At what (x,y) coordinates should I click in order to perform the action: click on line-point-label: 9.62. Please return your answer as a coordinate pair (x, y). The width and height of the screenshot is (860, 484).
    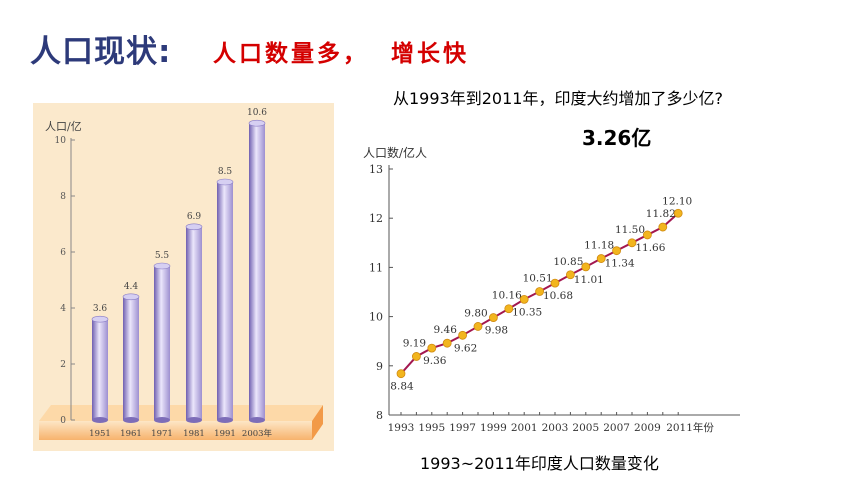
    Looking at the image, I should click on (465, 348).